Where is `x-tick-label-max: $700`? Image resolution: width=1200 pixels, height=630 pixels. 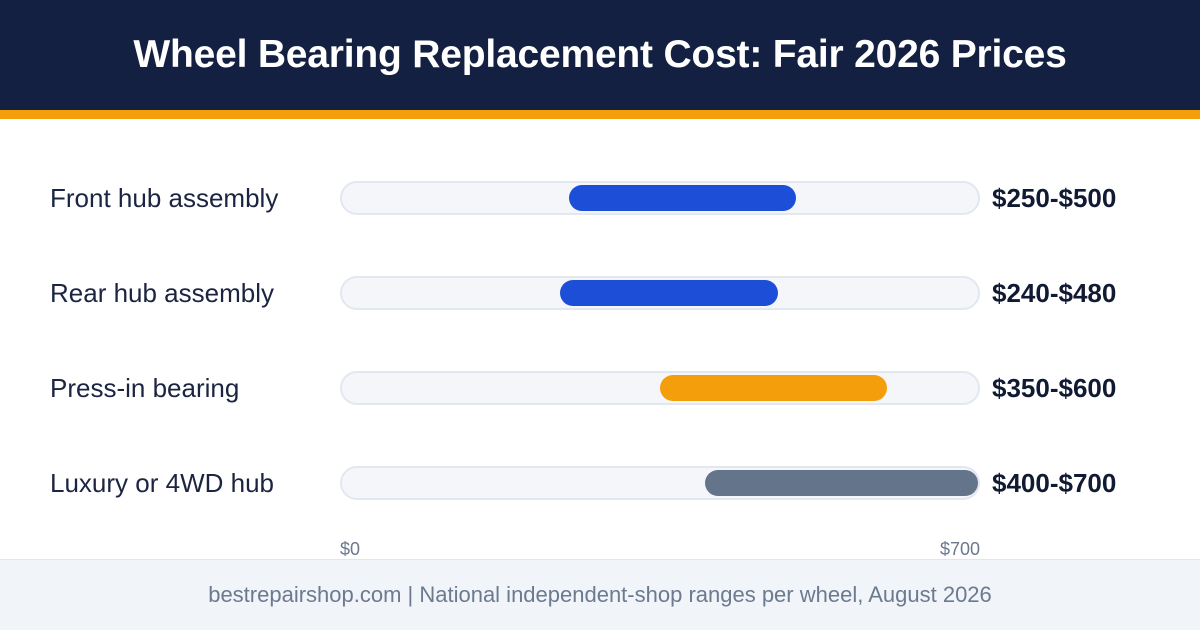 x-tick-label-max: $700 is located at coordinates (959, 549).